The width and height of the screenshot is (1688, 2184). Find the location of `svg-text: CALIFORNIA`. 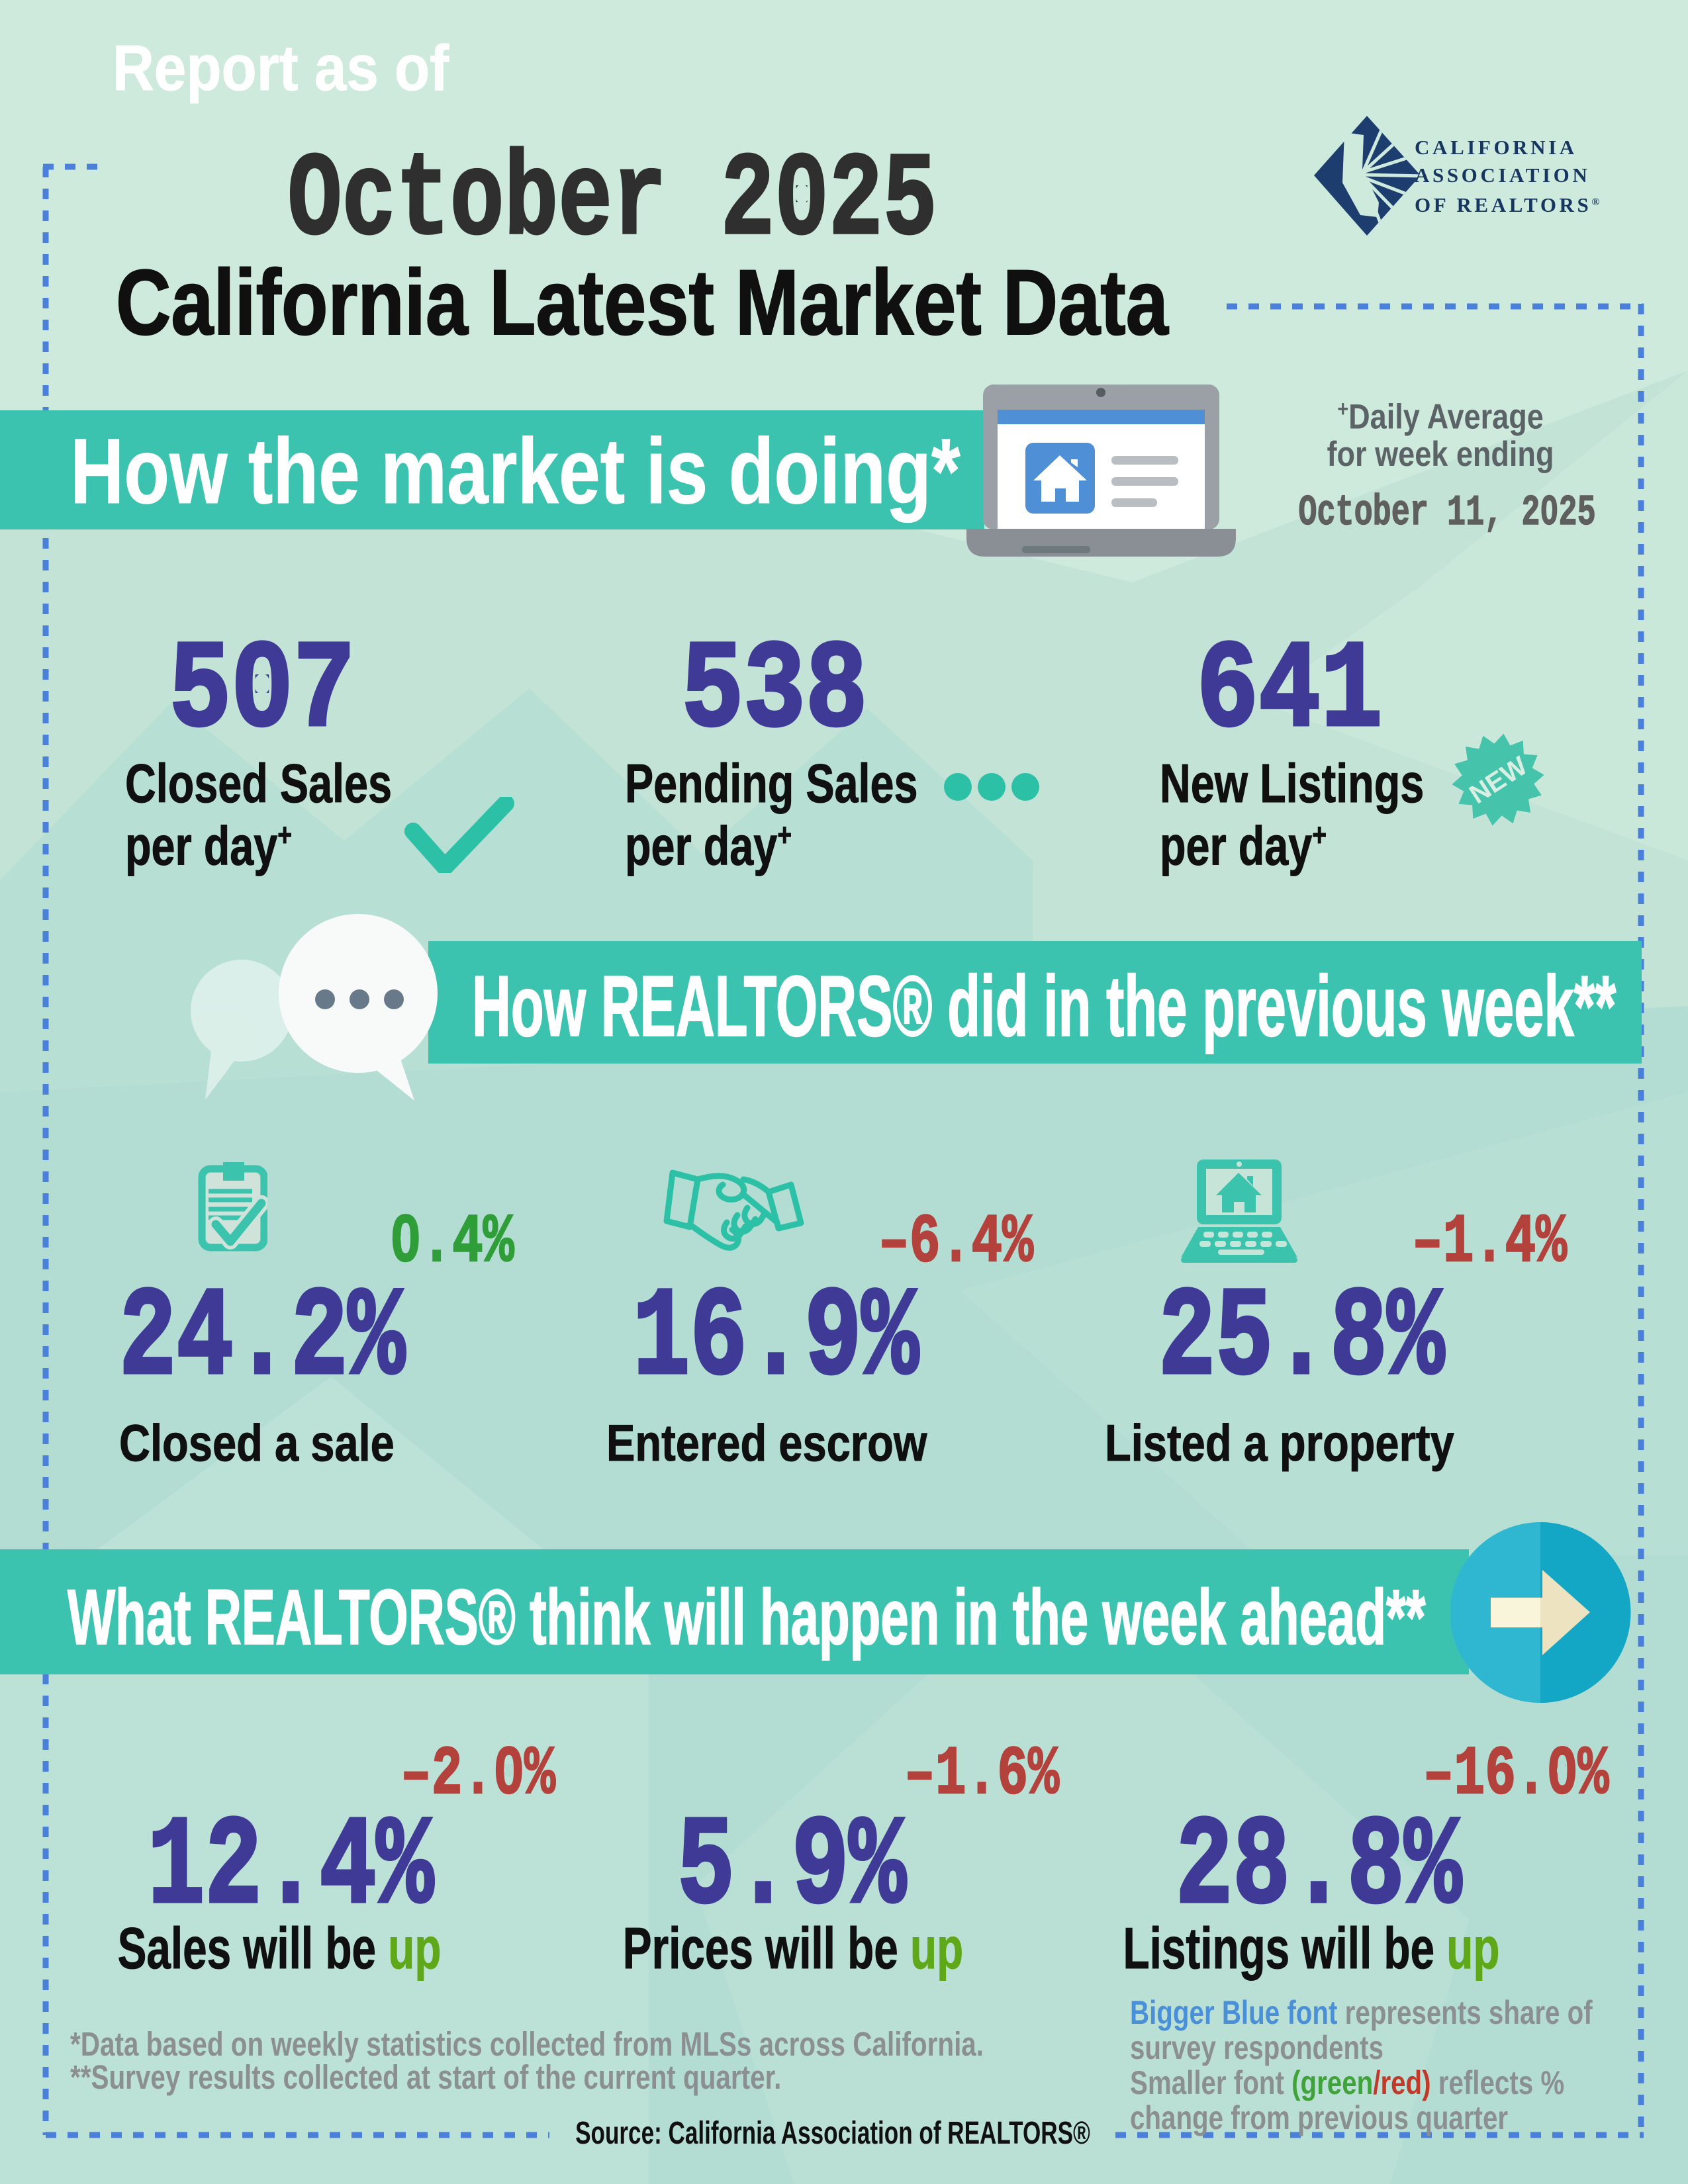

svg-text: CALIFORNIA is located at coordinates (1496, 147).